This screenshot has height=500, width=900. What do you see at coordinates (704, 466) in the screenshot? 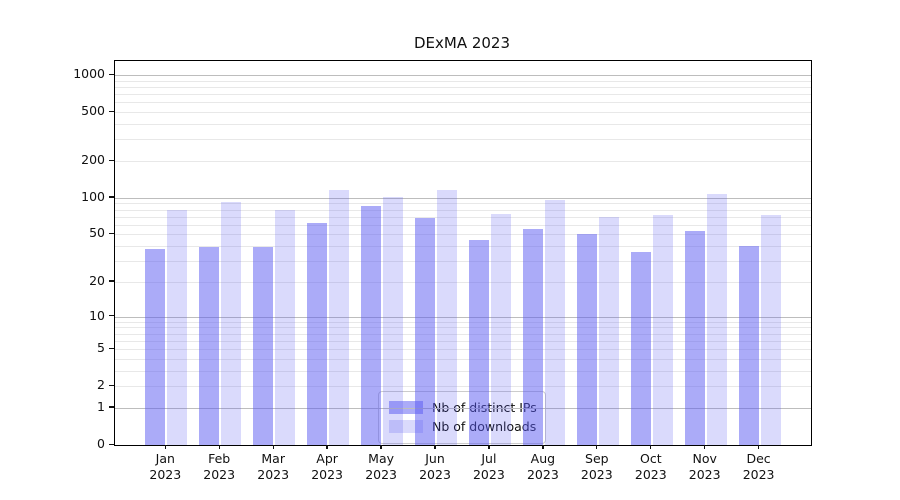
I see `x-tick-label: Nov 2023` at bounding box center [704, 466].